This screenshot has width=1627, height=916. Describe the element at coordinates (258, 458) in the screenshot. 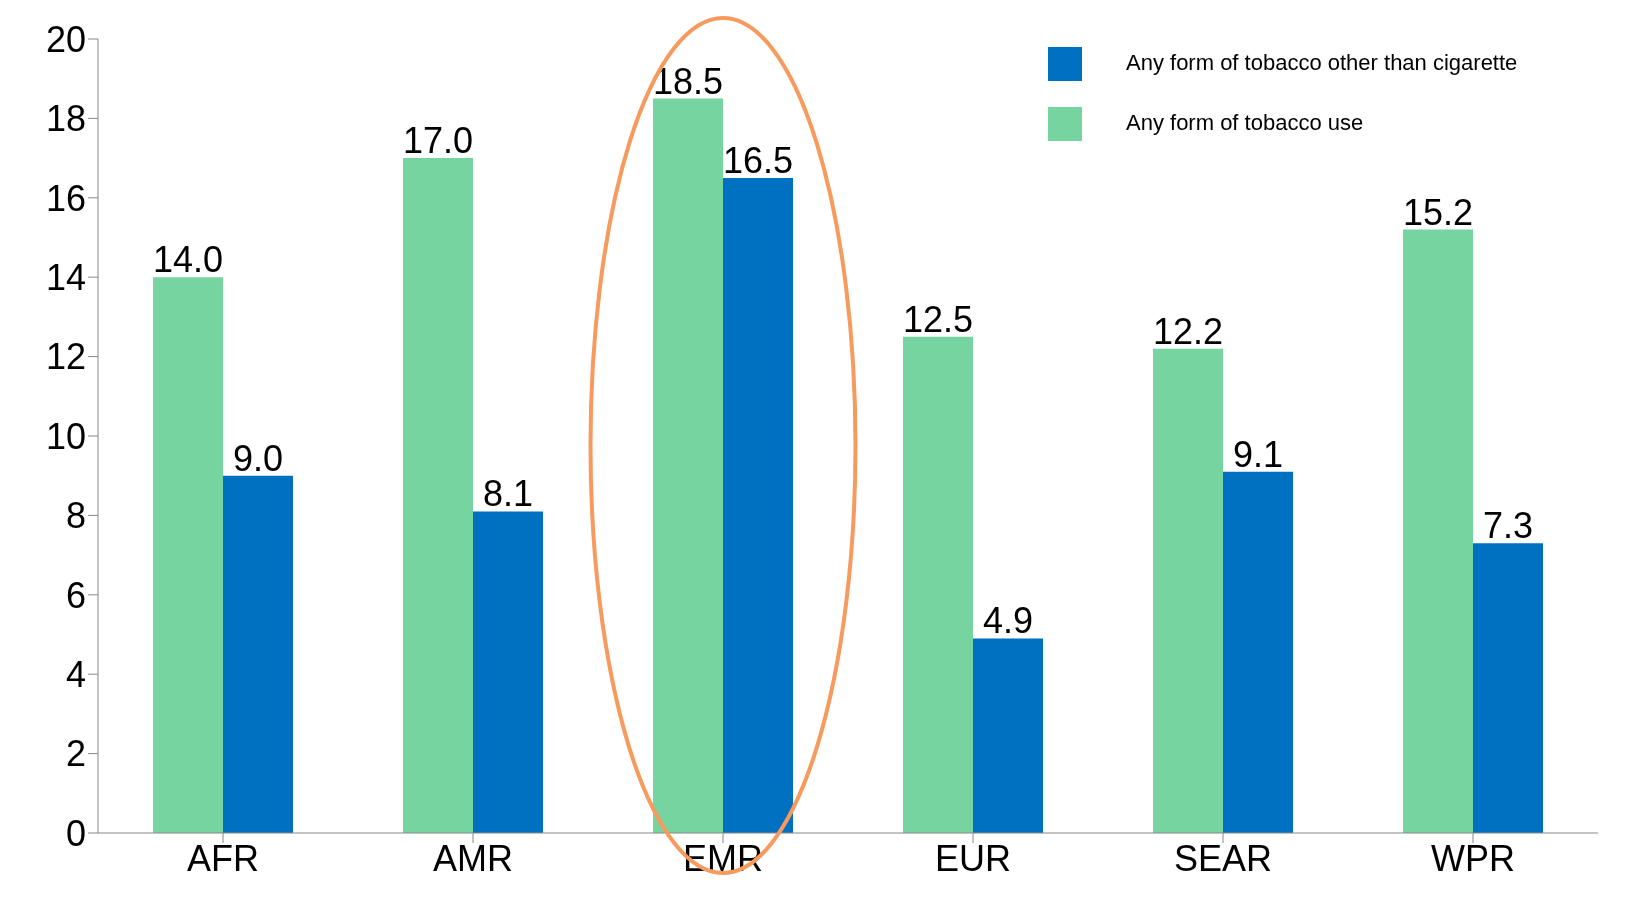

I see `data-label: 9.0` at that location.